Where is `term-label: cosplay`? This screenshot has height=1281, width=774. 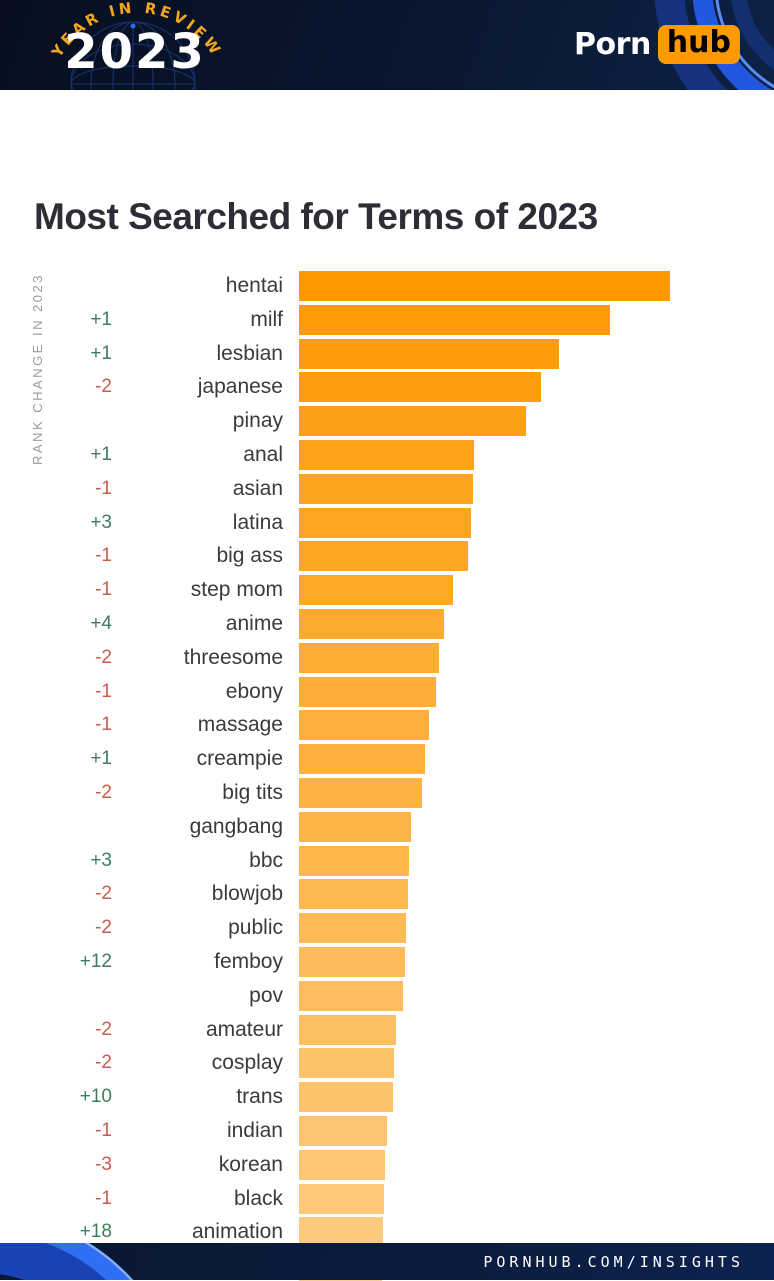 term-label: cosplay is located at coordinates (247, 1063).